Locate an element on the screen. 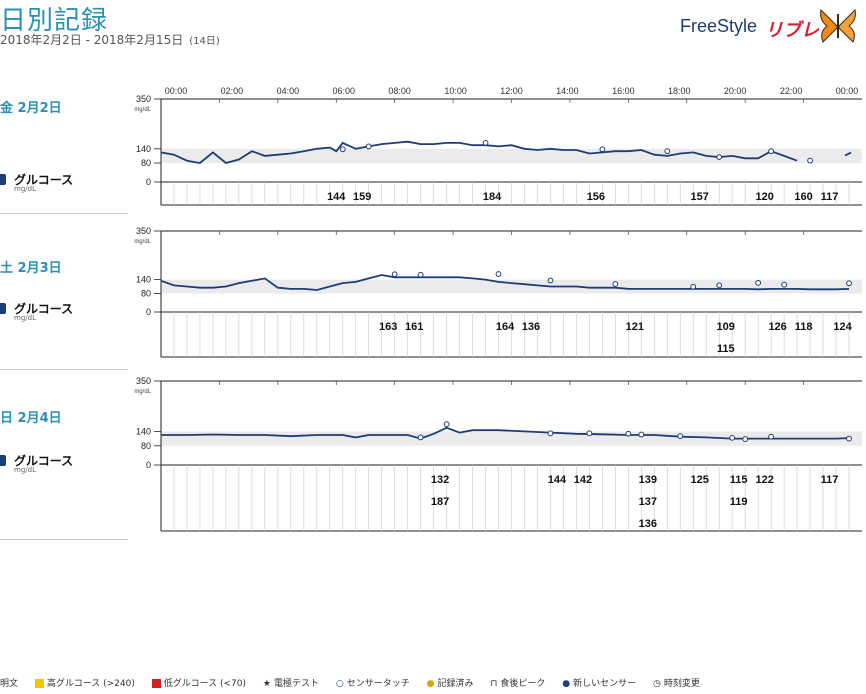 The height and width of the screenshot is (694, 866). legend-new-sensor-label: 新しいセンサー is located at coordinates (605, 684).